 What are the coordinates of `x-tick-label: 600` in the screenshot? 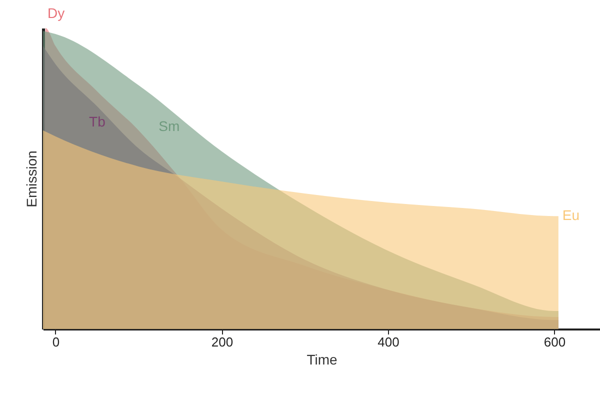 It's located at (555, 342).